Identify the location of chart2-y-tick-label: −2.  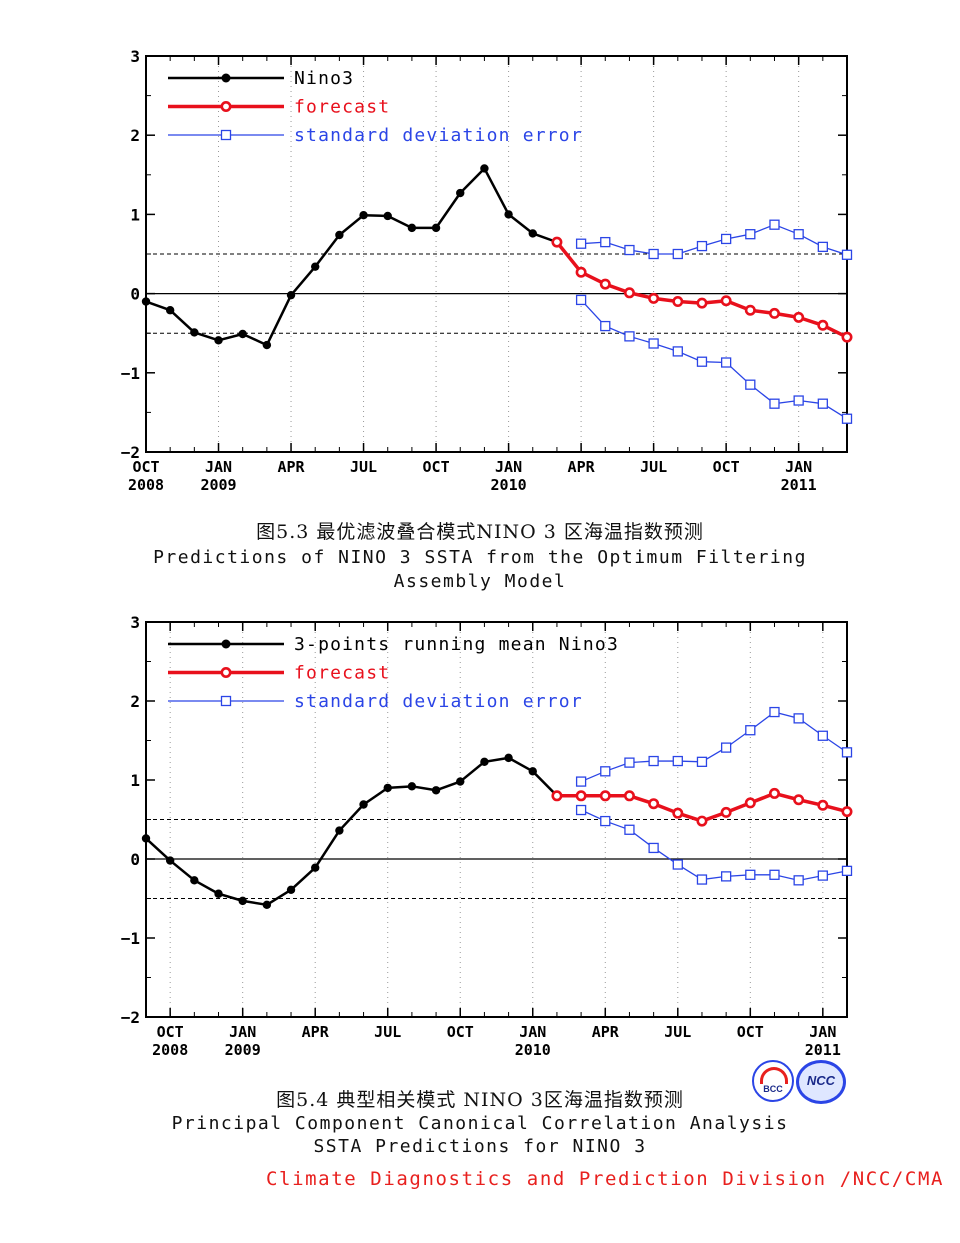
(130, 1017).